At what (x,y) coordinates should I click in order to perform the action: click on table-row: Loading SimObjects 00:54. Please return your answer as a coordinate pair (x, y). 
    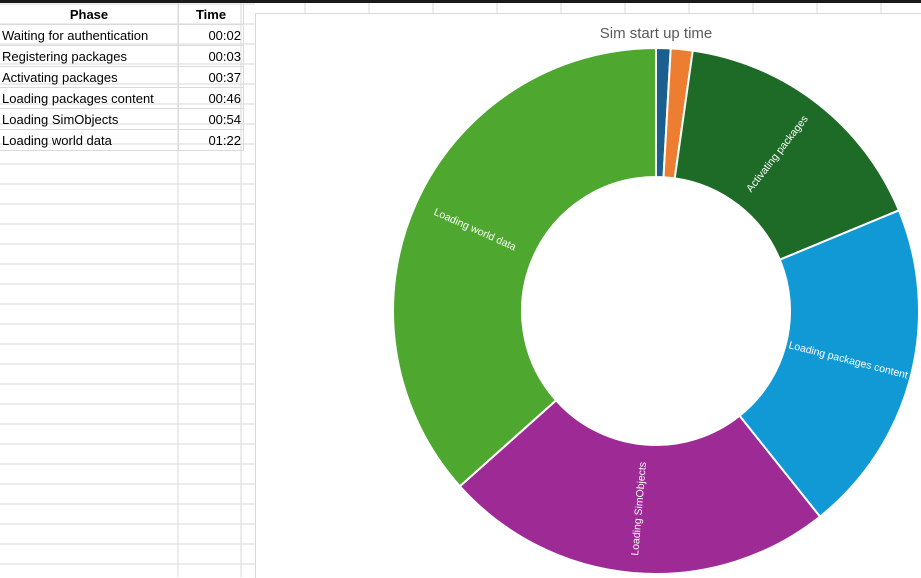
    Looking at the image, I should click on (122, 119).